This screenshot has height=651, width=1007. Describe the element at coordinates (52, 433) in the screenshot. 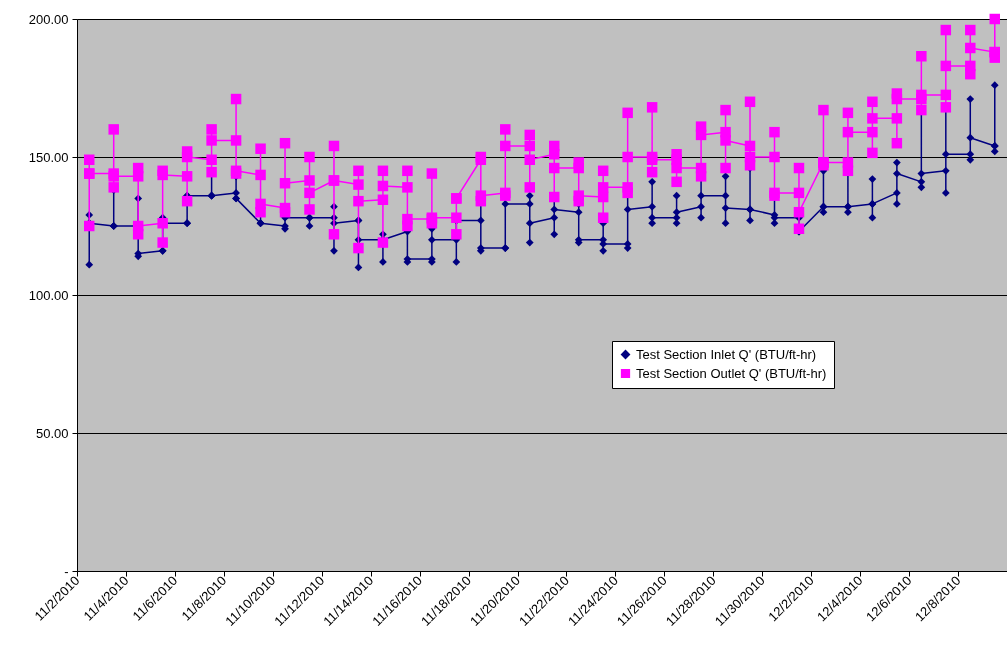

I see `y-tick-label: 50.00` at that location.